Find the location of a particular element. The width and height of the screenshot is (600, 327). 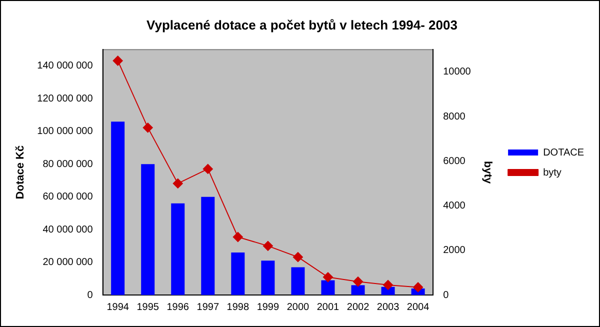

x-tick-label: 2002 is located at coordinates (358, 307).